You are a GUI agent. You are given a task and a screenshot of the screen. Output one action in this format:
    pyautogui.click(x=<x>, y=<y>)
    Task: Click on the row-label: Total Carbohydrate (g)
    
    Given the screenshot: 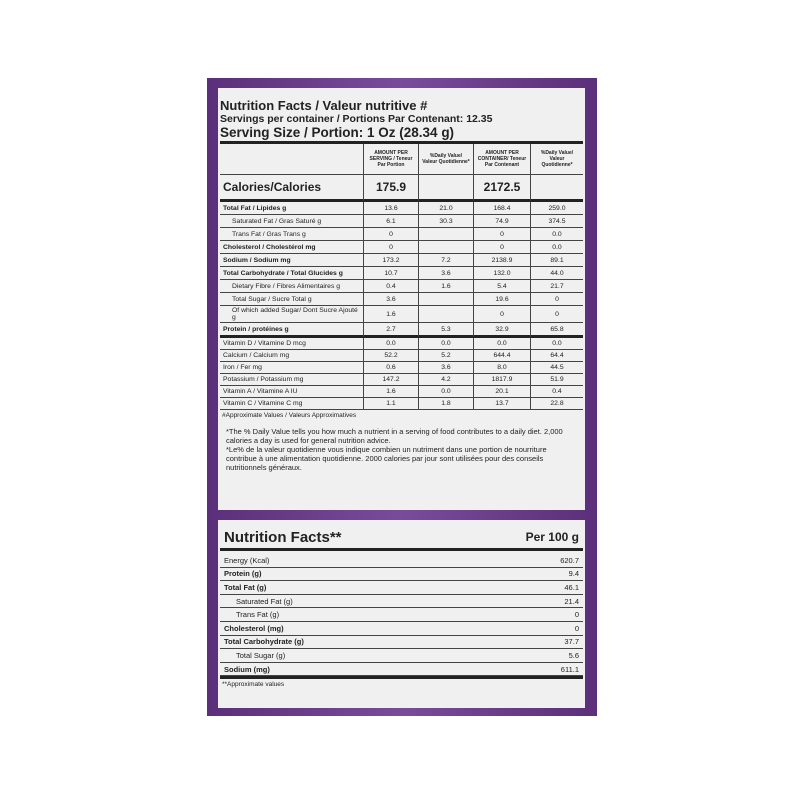 What is the action you would take?
    pyautogui.click(x=264, y=642)
    